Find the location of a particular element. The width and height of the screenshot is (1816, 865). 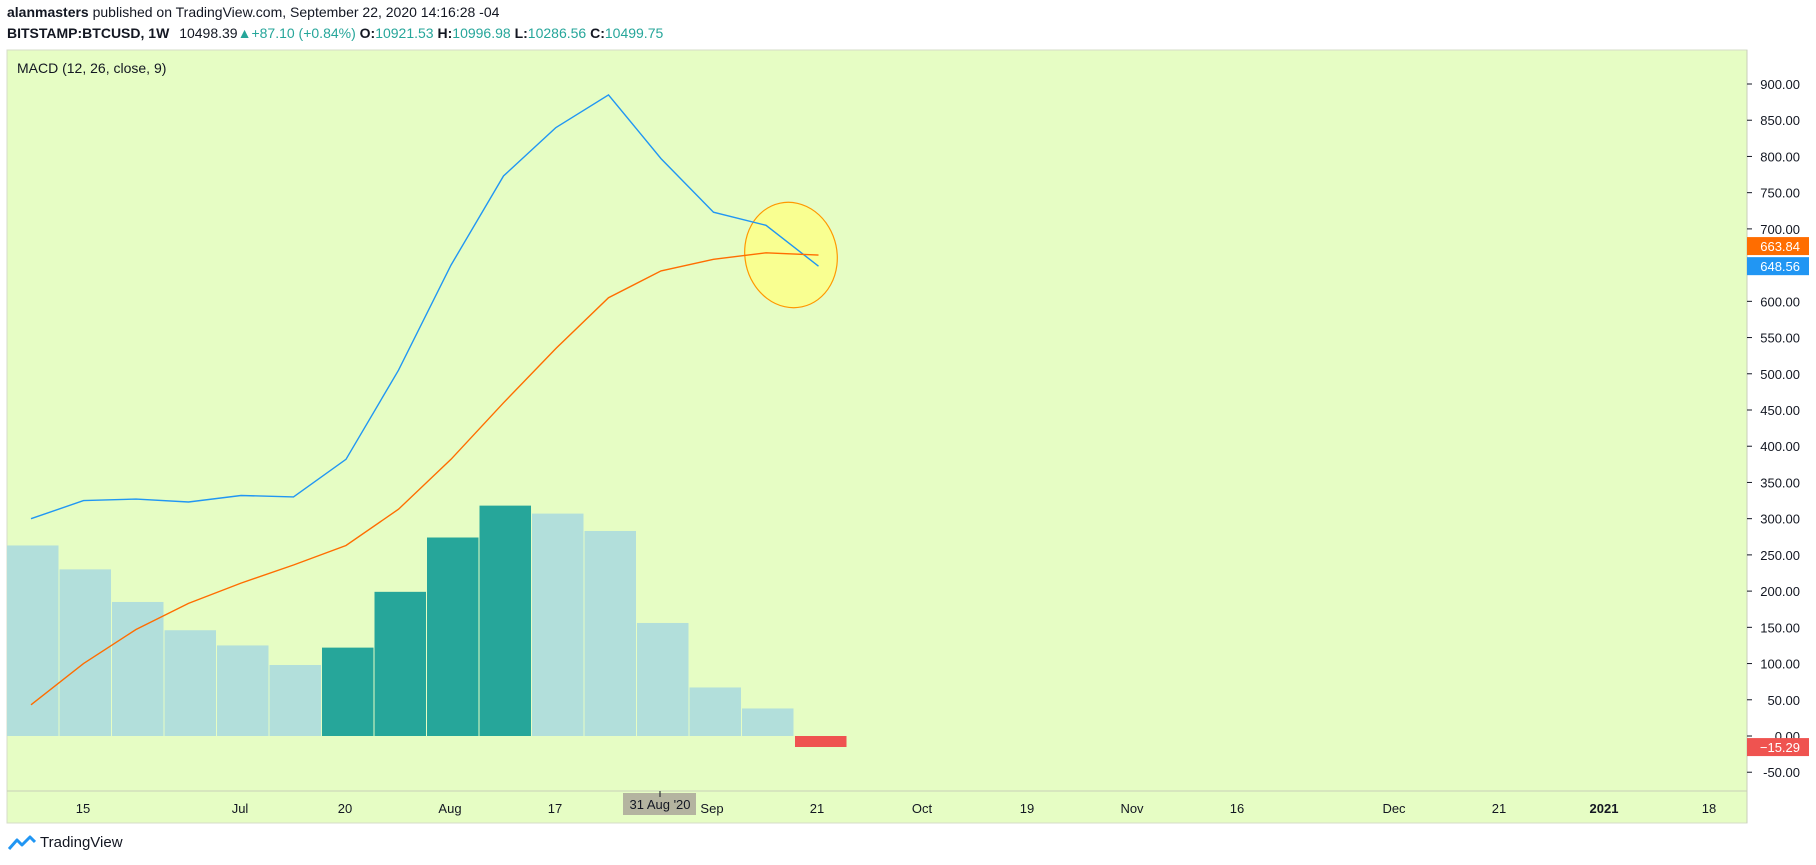

tradingview-footer: TradingView is located at coordinates (65, 842).